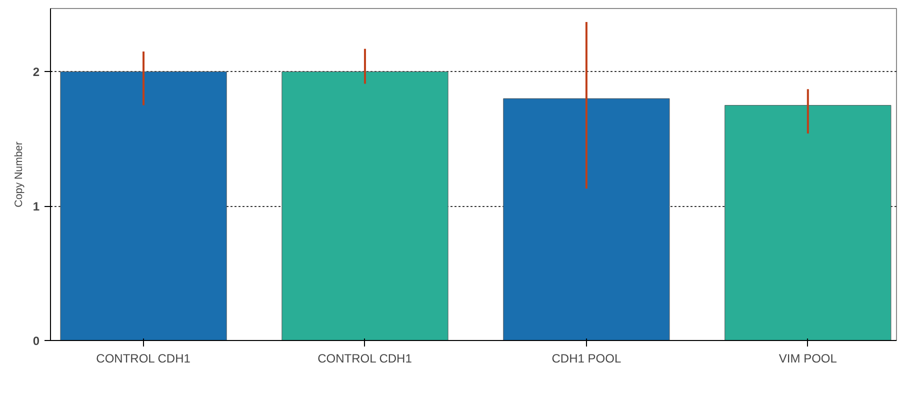 Image resolution: width=904 pixels, height=406 pixels. Describe the element at coordinates (36, 207) in the screenshot. I see `y-tick-label: 1` at that location.